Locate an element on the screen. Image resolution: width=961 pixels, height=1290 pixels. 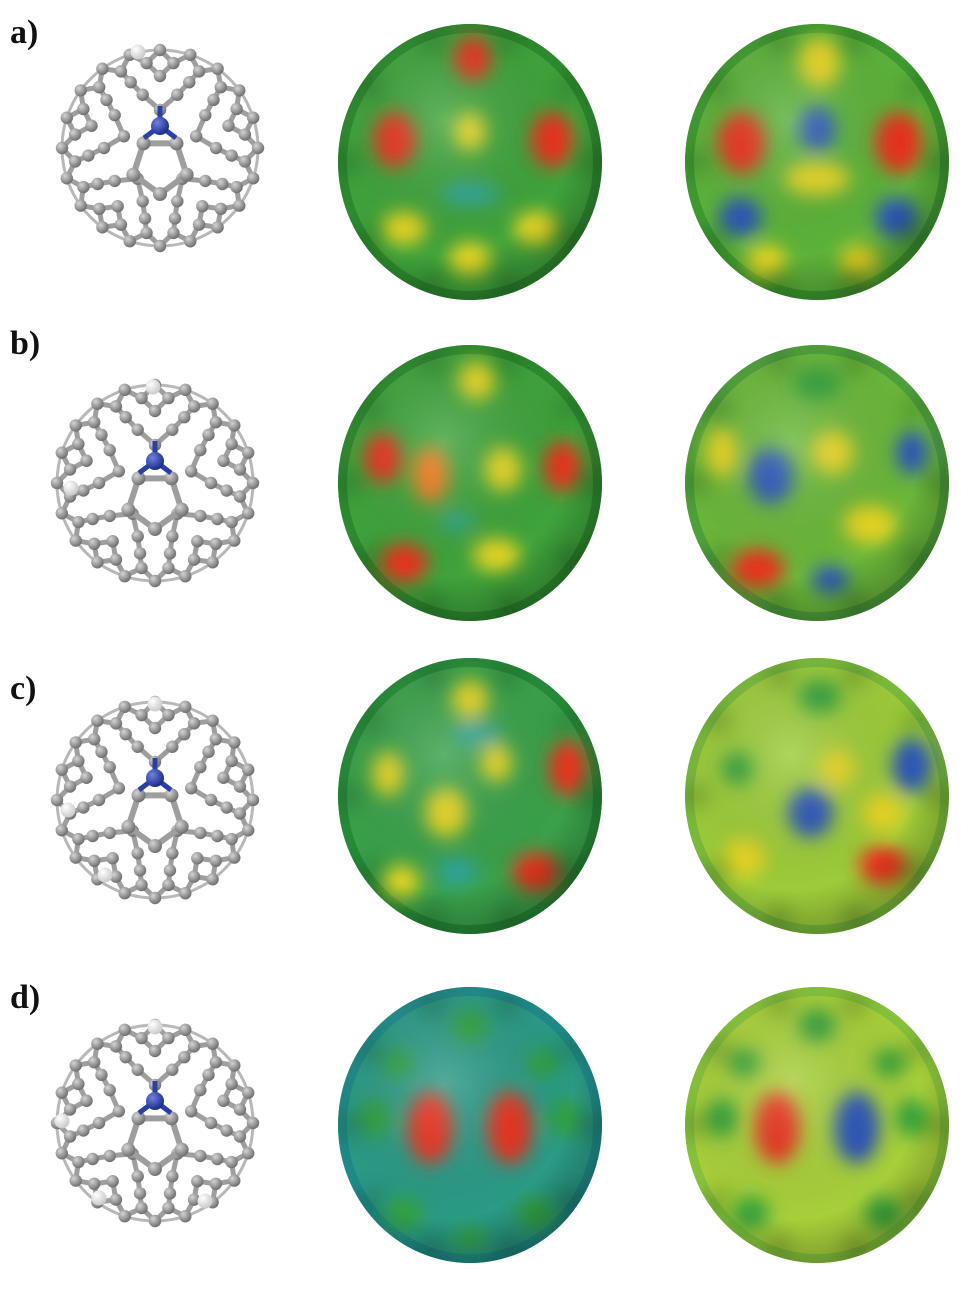
panel-label-d: d) is located at coordinates (25, 997).